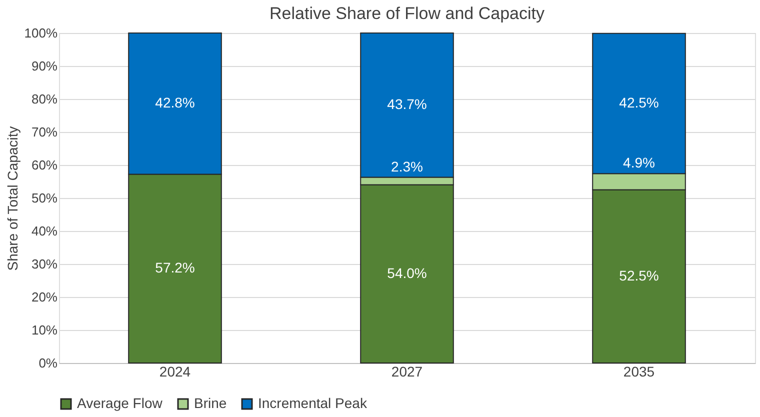 This screenshot has width=760, height=417. What do you see at coordinates (639, 372) in the screenshot?
I see `x-tick-label: 2035` at bounding box center [639, 372].